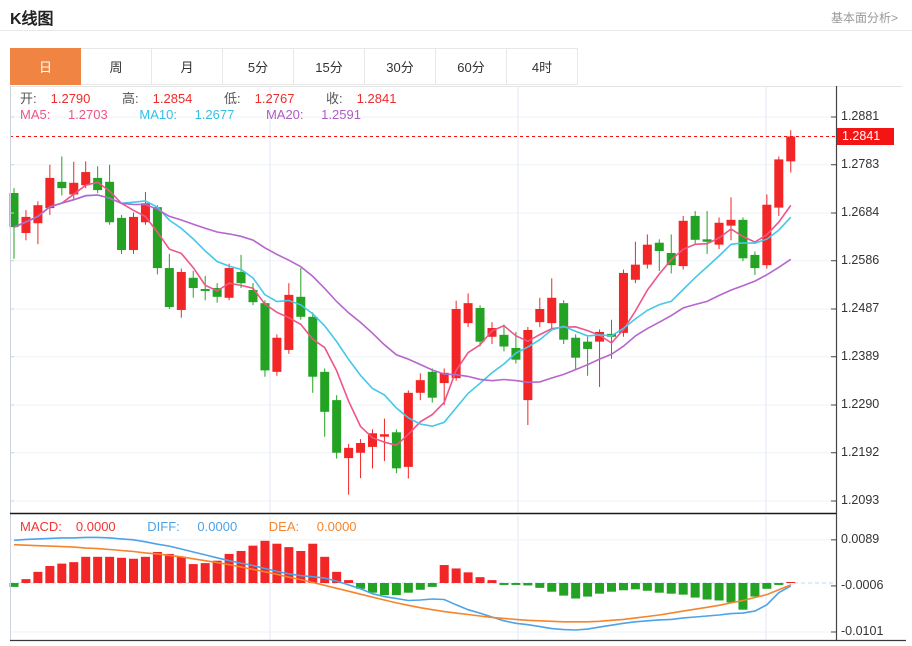  What do you see at coordinates (860, 307) in the screenshot?
I see `price-axis-label: 1.2487` at bounding box center [860, 307].